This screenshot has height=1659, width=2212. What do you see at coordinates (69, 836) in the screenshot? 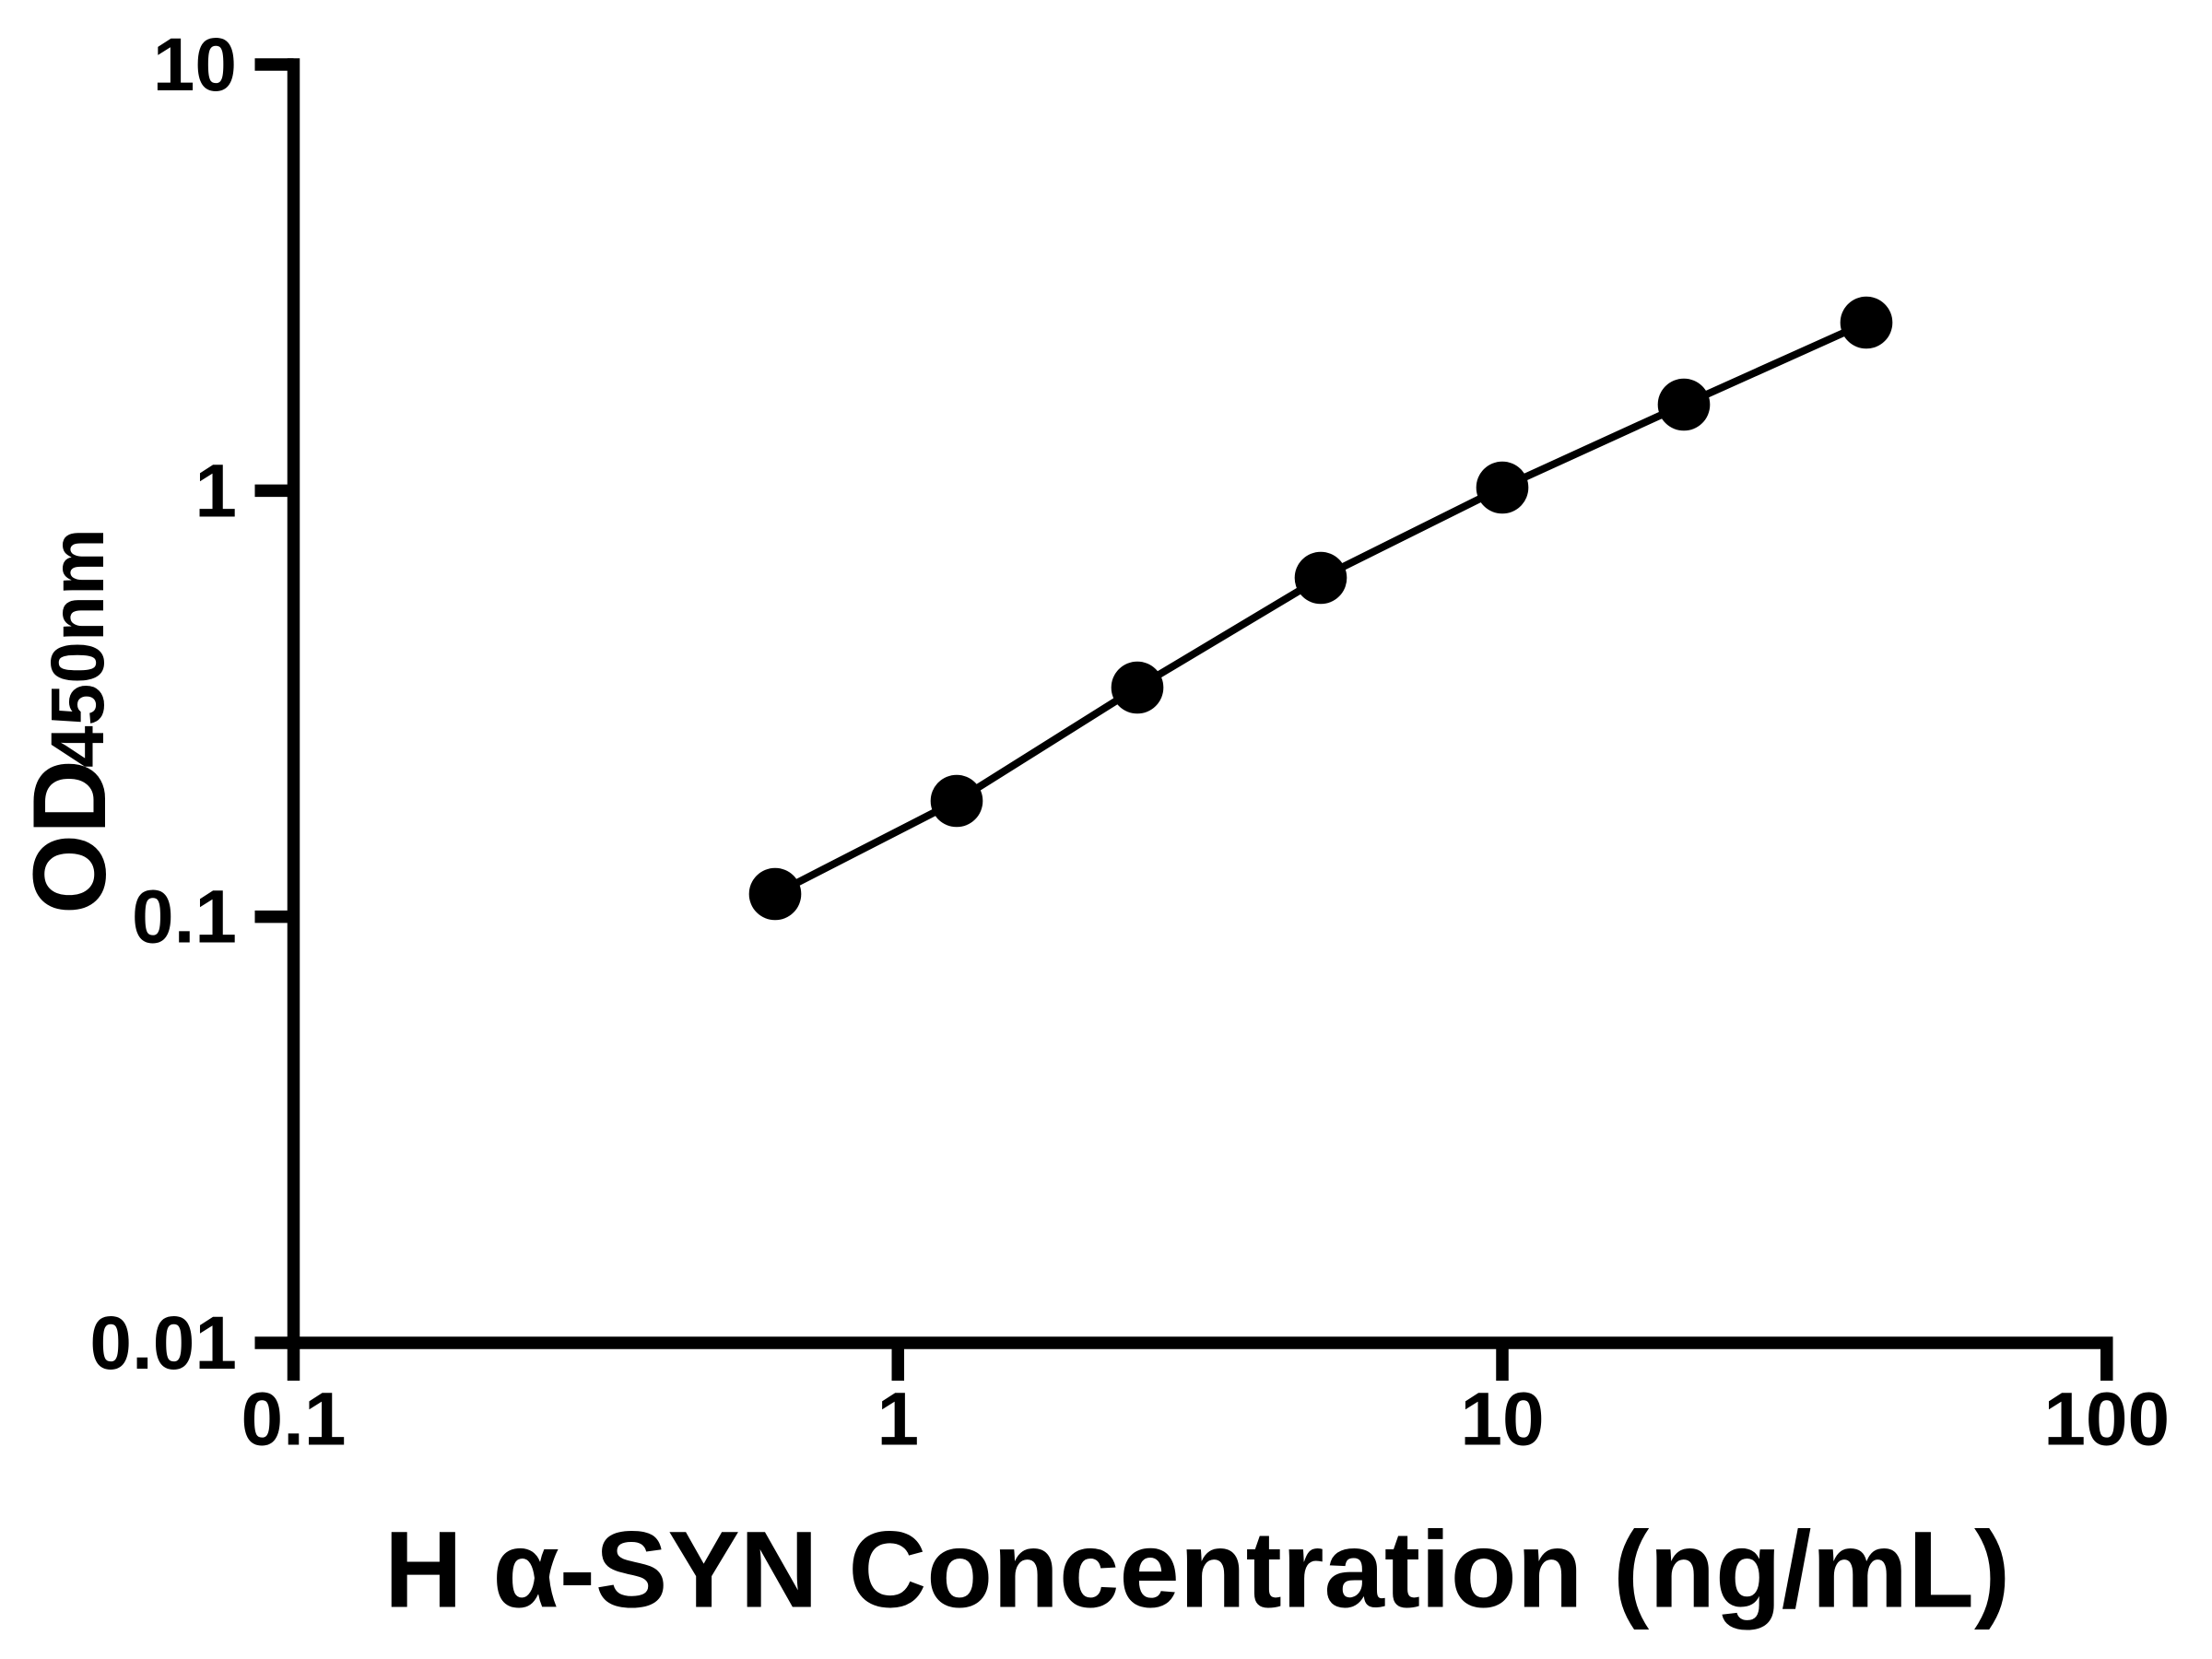
I see `svg-text: OD` at bounding box center [69, 836].